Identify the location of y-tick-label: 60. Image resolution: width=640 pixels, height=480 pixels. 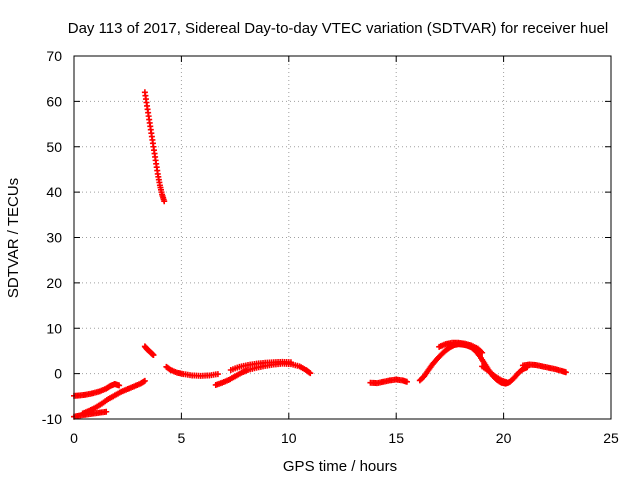
(54, 101).